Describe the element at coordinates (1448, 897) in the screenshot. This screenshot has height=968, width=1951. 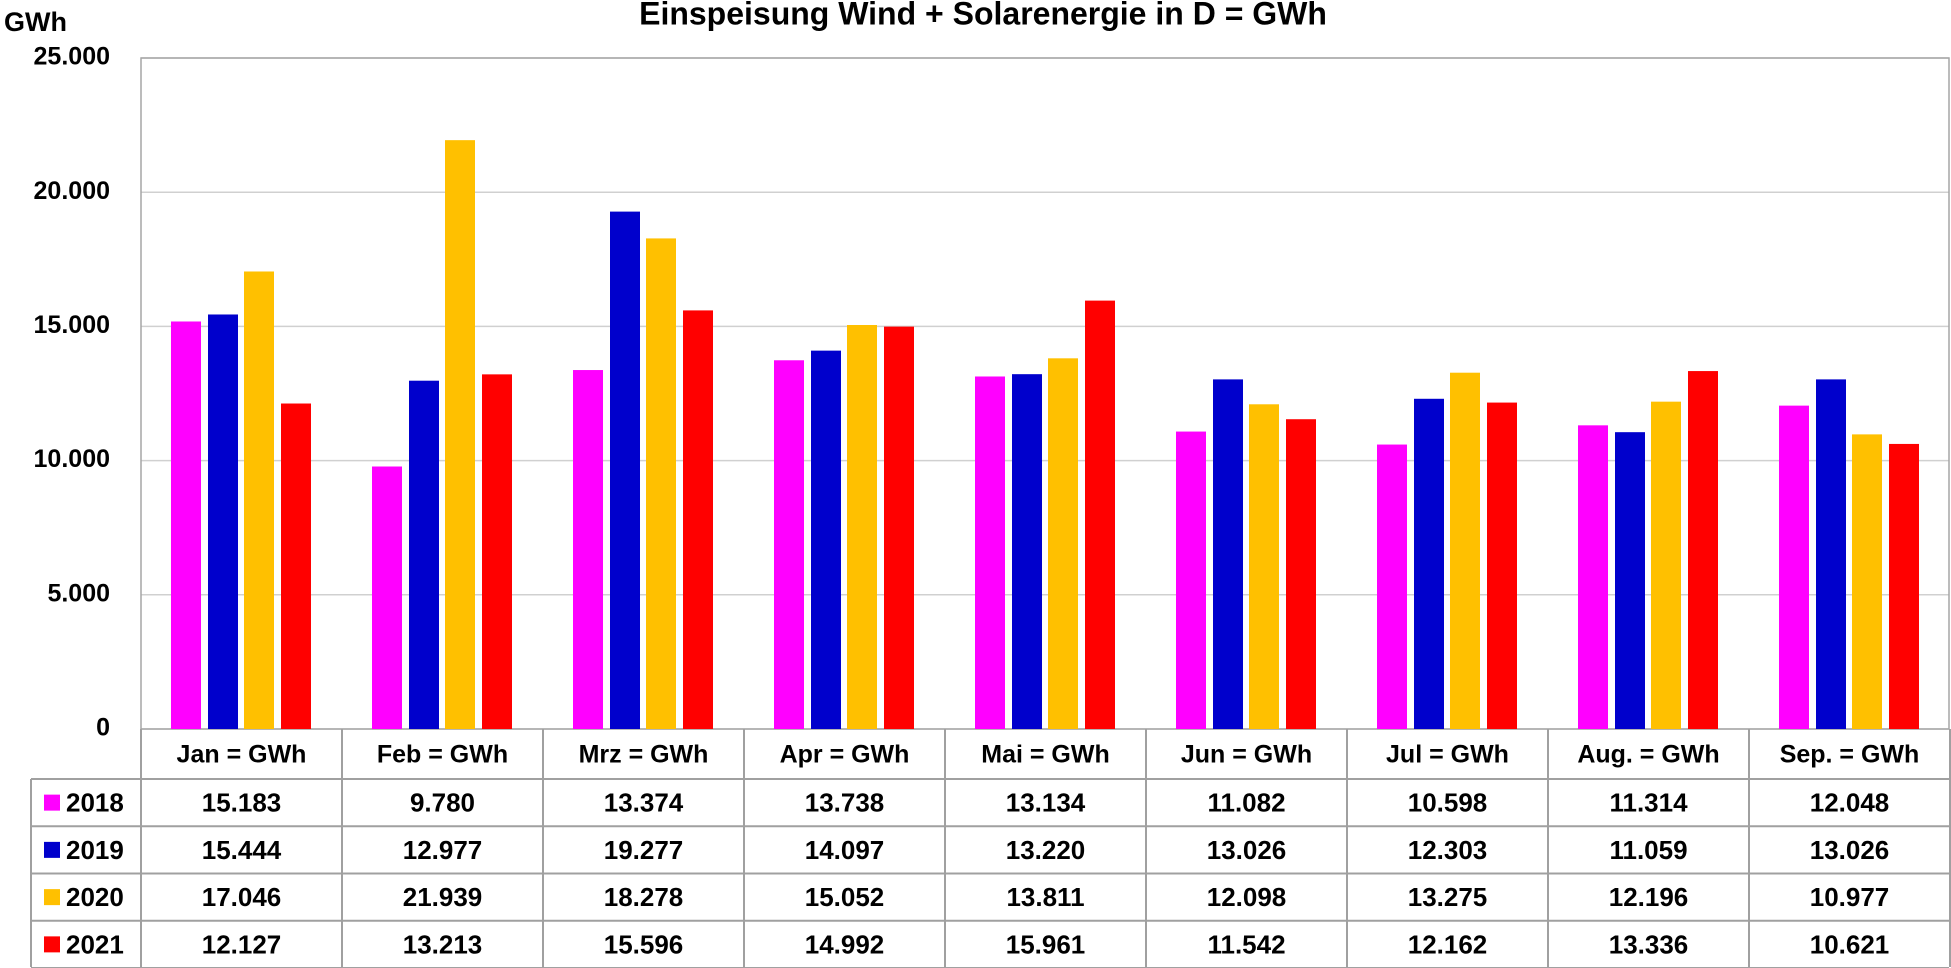
I see `table-value: 13.275` at that location.